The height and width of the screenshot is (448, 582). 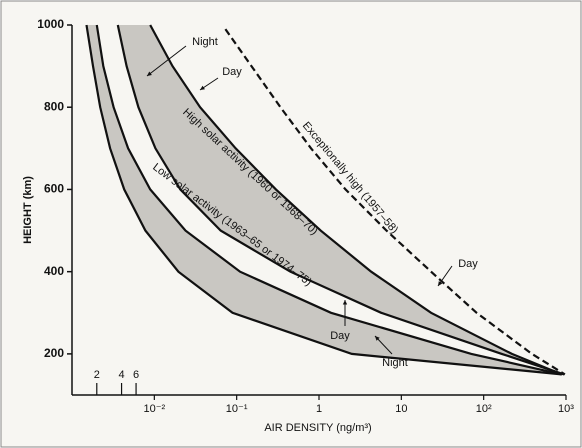 I want to click on arrow, so click(x=166, y=61).